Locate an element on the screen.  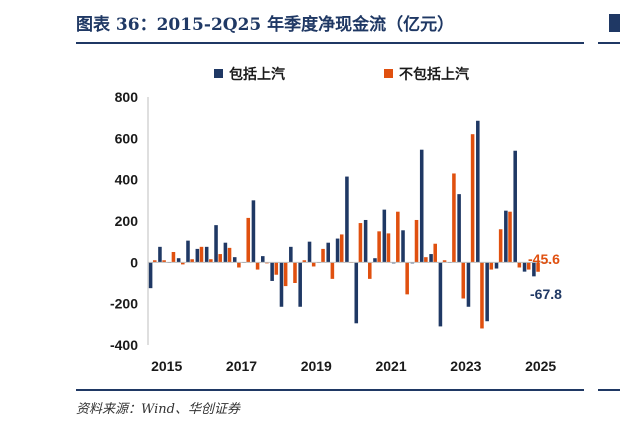
bar-incl-1Q20 is located at coordinates (337, 250).